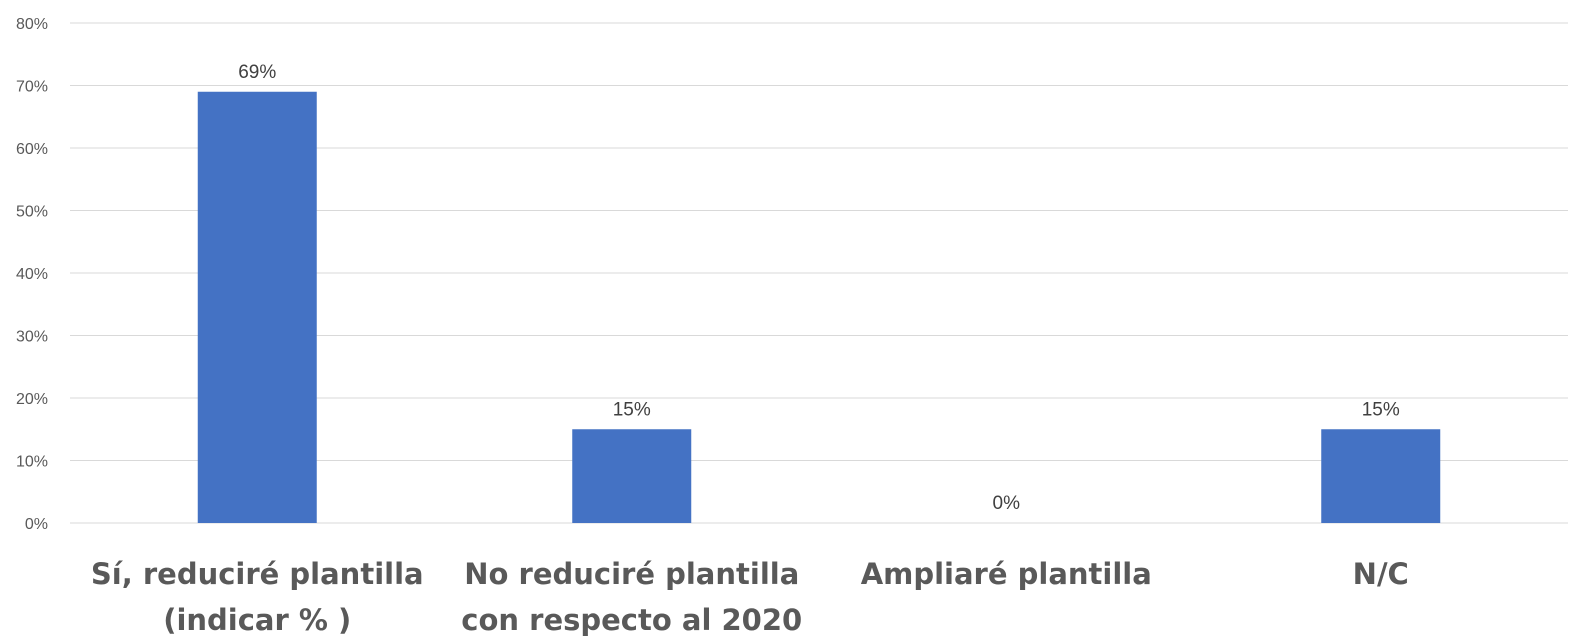 The height and width of the screenshot is (636, 1572). Describe the element at coordinates (32, 337) in the screenshot. I see `y-tick-label: 30%` at that location.